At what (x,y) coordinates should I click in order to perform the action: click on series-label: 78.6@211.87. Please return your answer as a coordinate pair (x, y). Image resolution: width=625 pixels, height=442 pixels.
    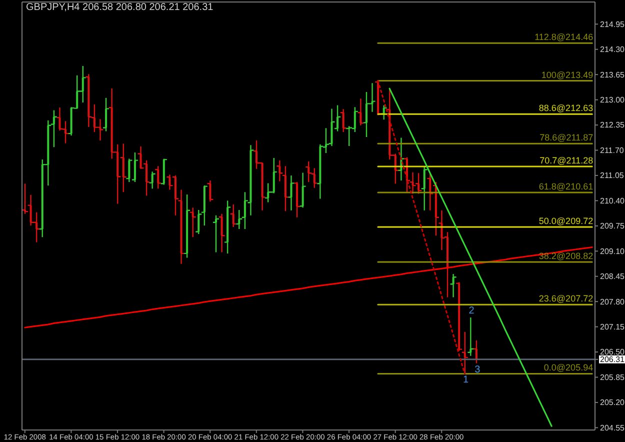
    Looking at the image, I should click on (567, 137).